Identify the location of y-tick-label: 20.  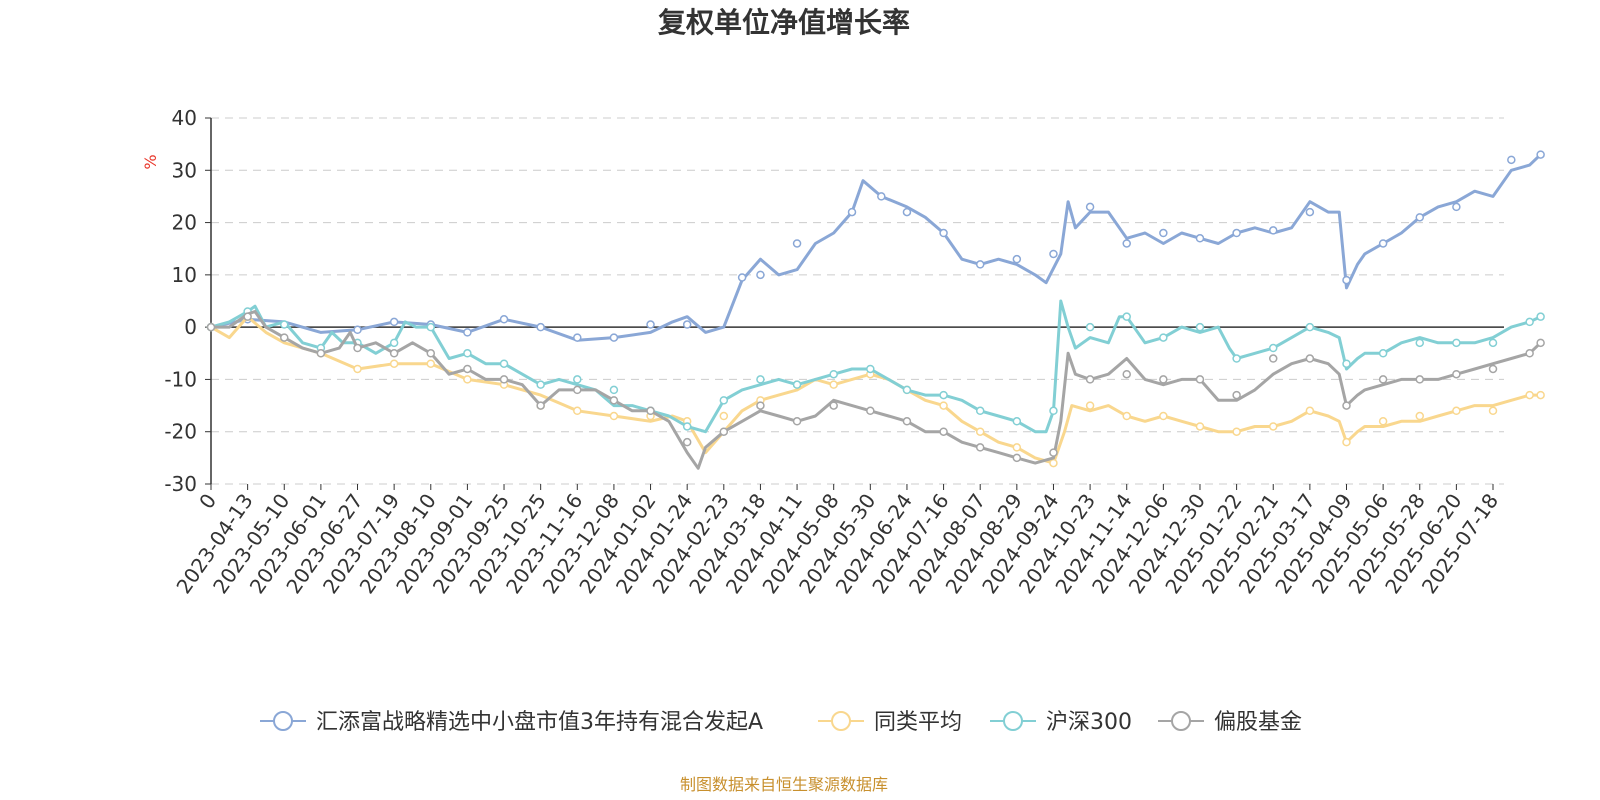
(184, 223).